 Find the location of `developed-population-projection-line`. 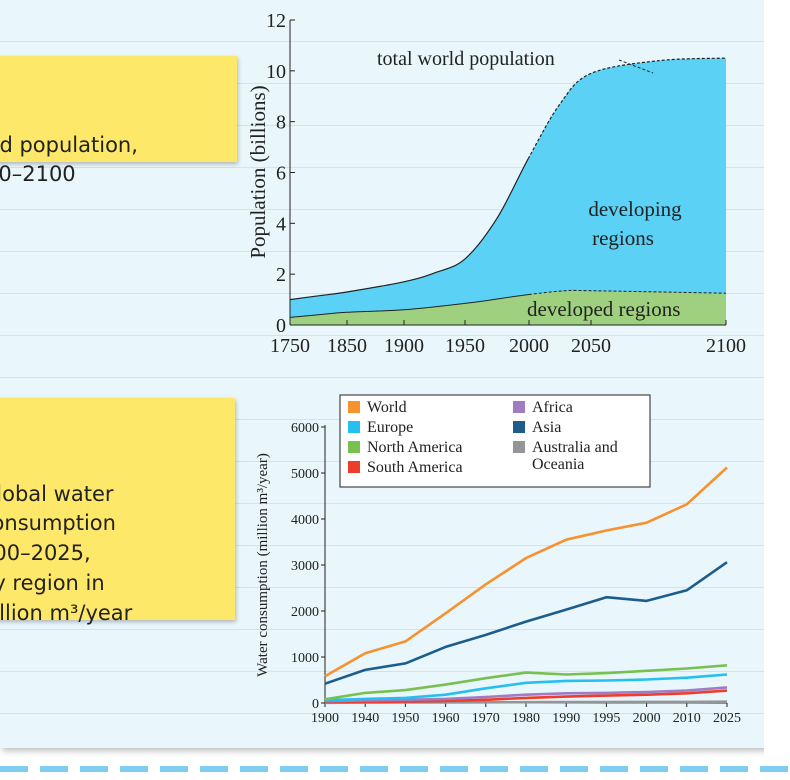

developed-population-projection-line is located at coordinates (628, 292).